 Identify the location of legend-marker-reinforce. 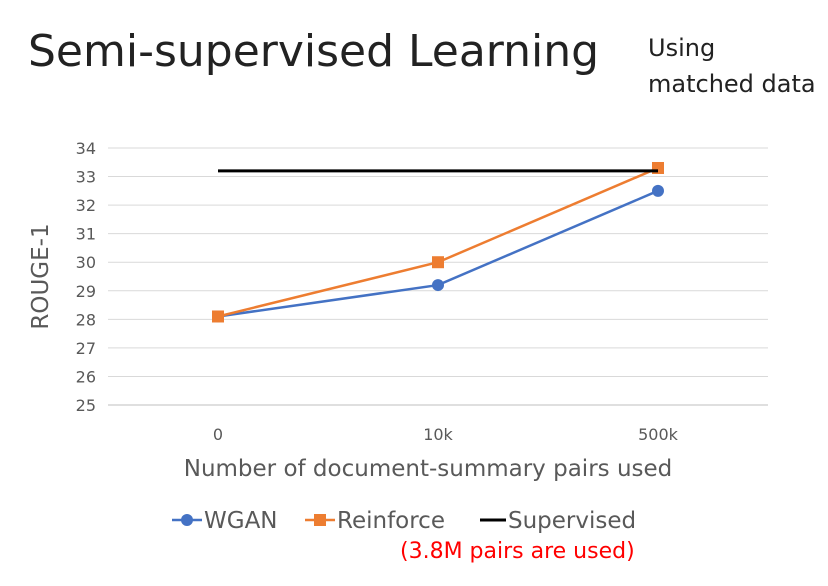
(320, 520).